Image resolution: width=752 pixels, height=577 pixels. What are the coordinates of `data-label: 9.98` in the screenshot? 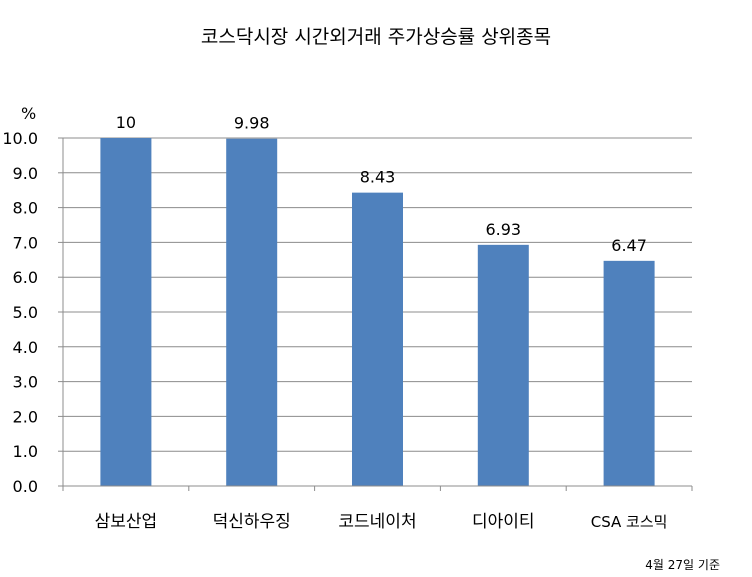 It's located at (252, 123).